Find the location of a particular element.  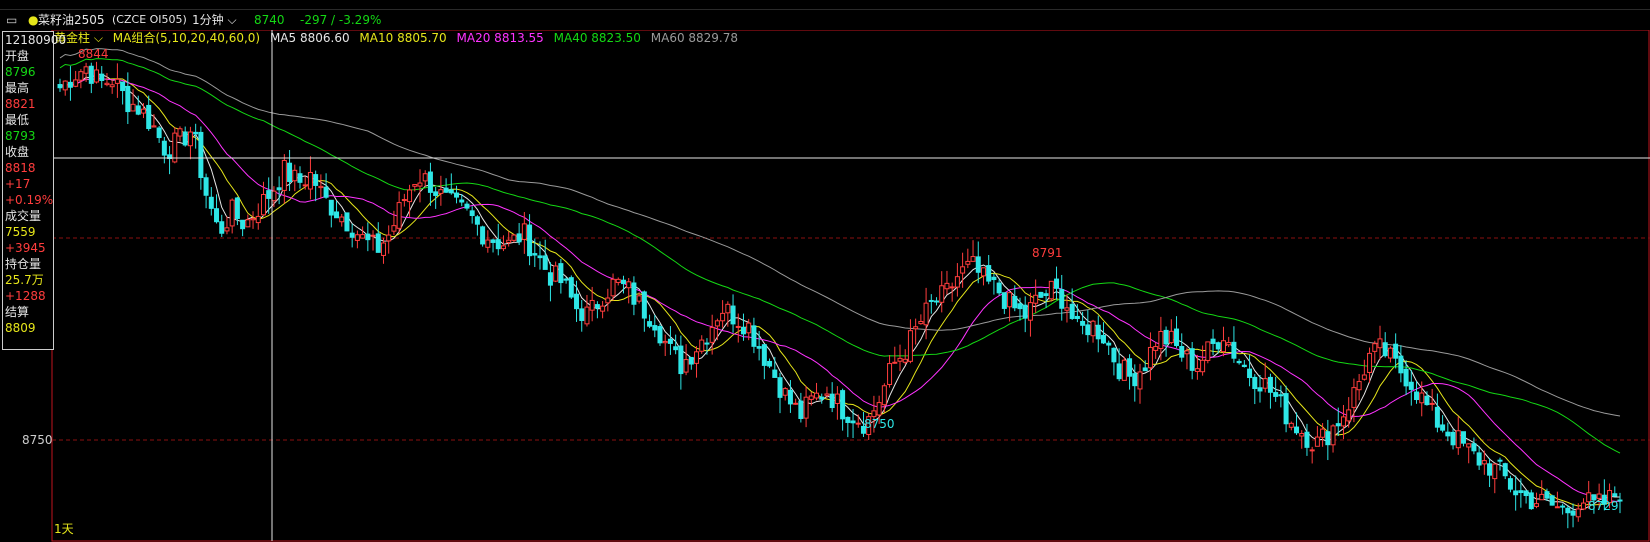

window-icon: ▭ is located at coordinates (12, 20).